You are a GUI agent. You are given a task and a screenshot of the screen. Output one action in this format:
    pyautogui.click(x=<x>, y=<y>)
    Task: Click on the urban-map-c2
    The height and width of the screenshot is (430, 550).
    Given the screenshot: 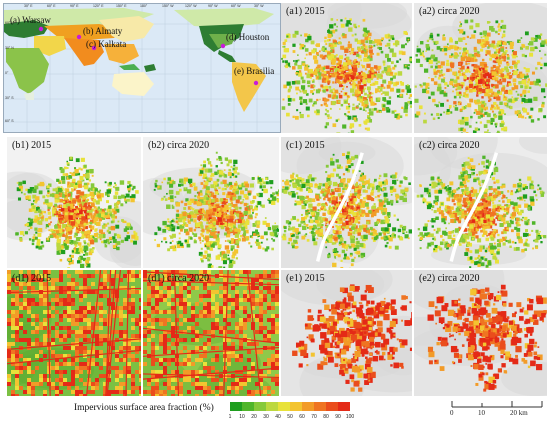 What is the action you would take?
    pyautogui.click(x=480, y=202)
    